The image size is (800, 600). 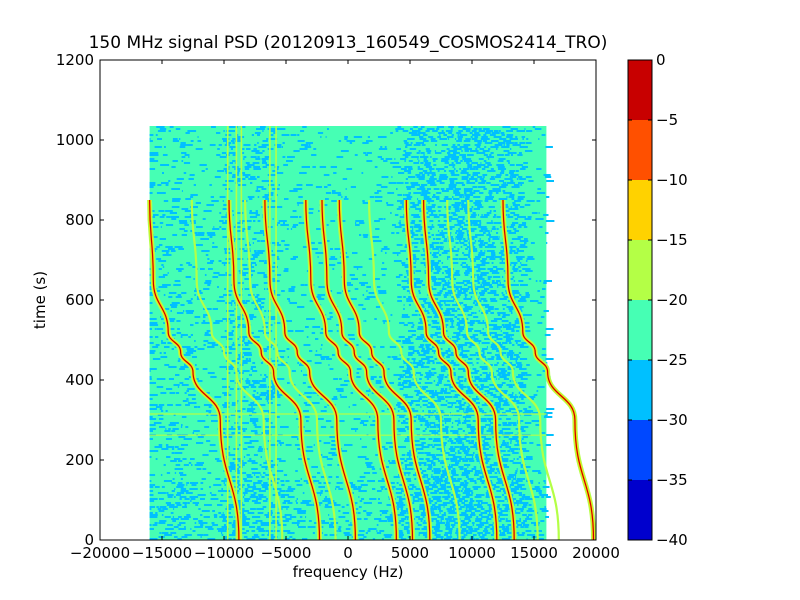 What do you see at coordinates (672, 300) in the screenshot?
I see `colorbar-label-4: −20` at bounding box center [672, 300].